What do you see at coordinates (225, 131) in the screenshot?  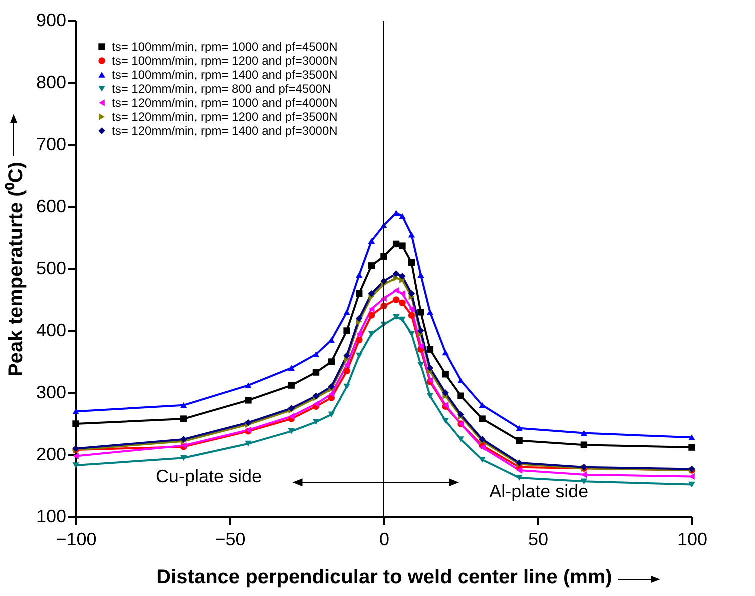 I see `legend-label: ts= 120mm/min, rpm= 1400 and pf=3000N` at bounding box center [225, 131].